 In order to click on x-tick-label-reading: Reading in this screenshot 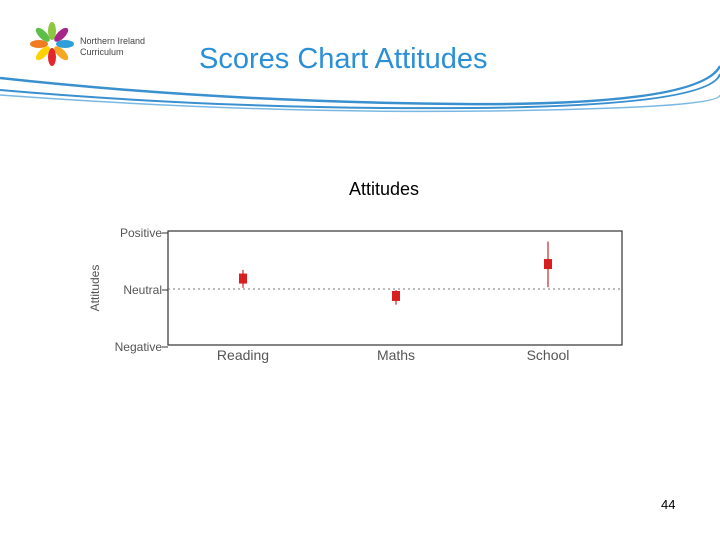, I will do `click(243, 355)`.